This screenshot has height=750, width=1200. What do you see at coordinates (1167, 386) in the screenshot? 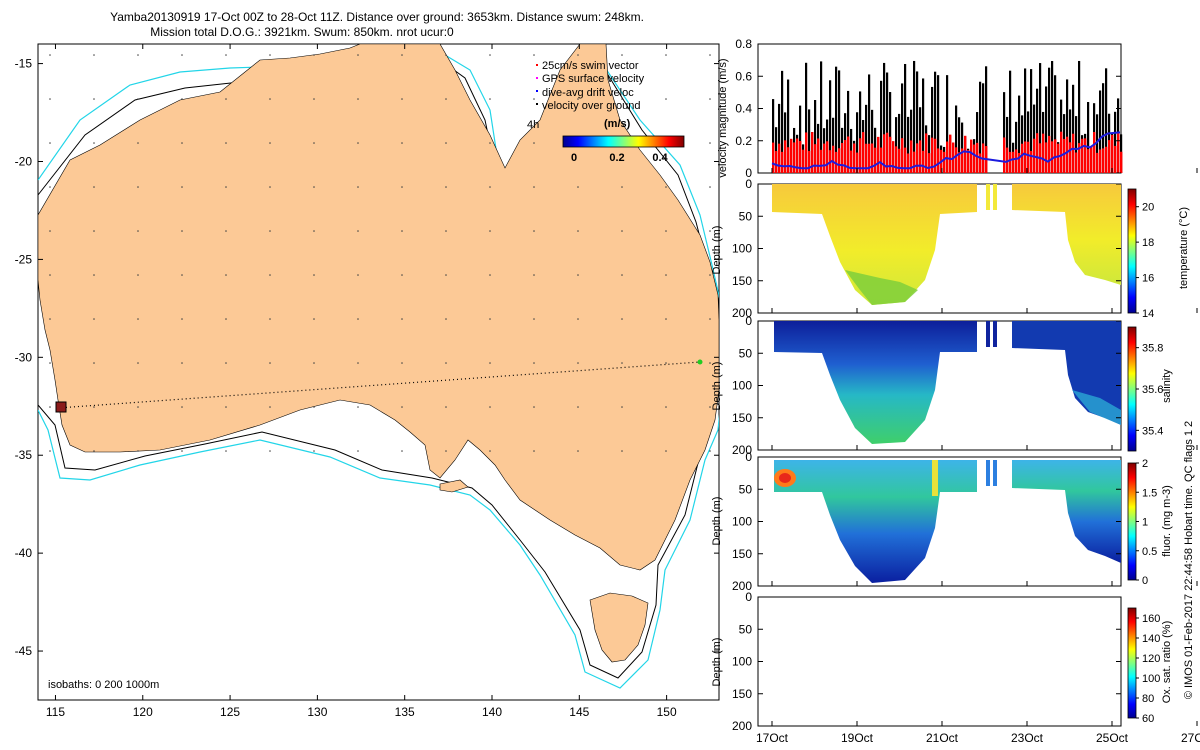
I see `salinity-colorbar-label: salinity` at bounding box center [1167, 386].